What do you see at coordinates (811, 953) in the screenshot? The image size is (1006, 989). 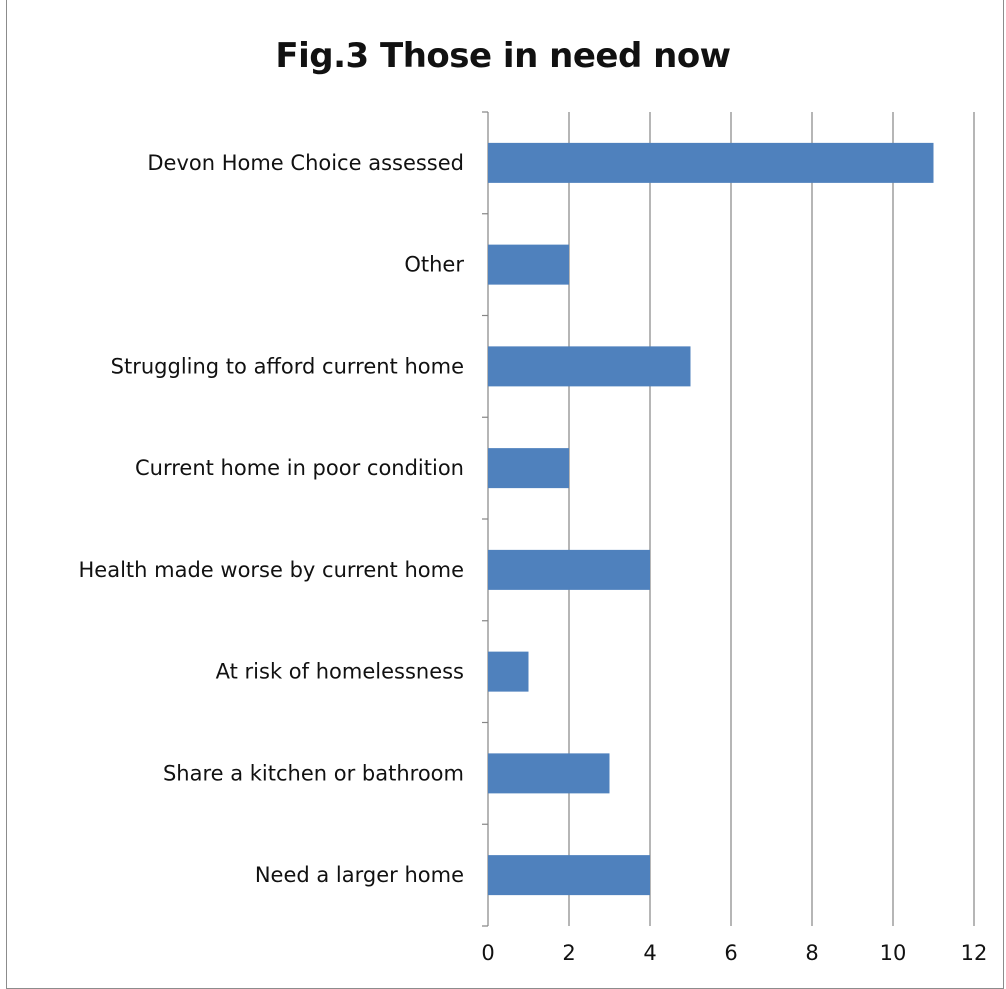 I see `x-tick-label: 8` at bounding box center [811, 953].